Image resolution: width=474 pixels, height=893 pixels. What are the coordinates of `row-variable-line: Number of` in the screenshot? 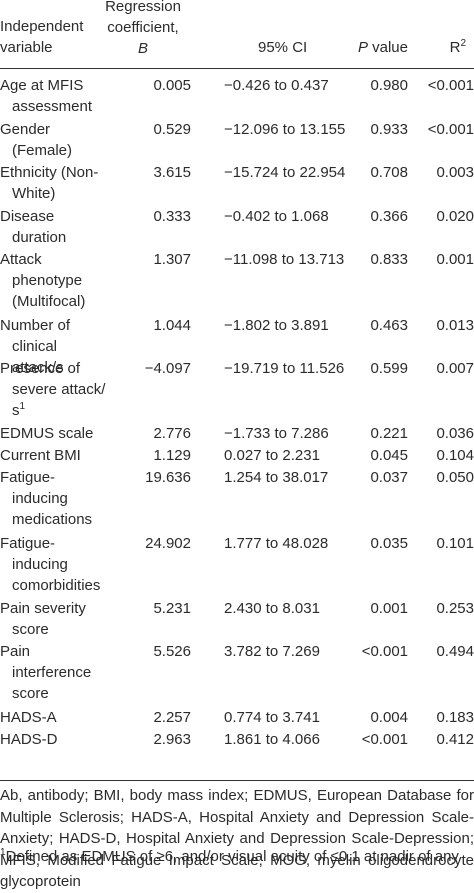 It's located at (35, 325).